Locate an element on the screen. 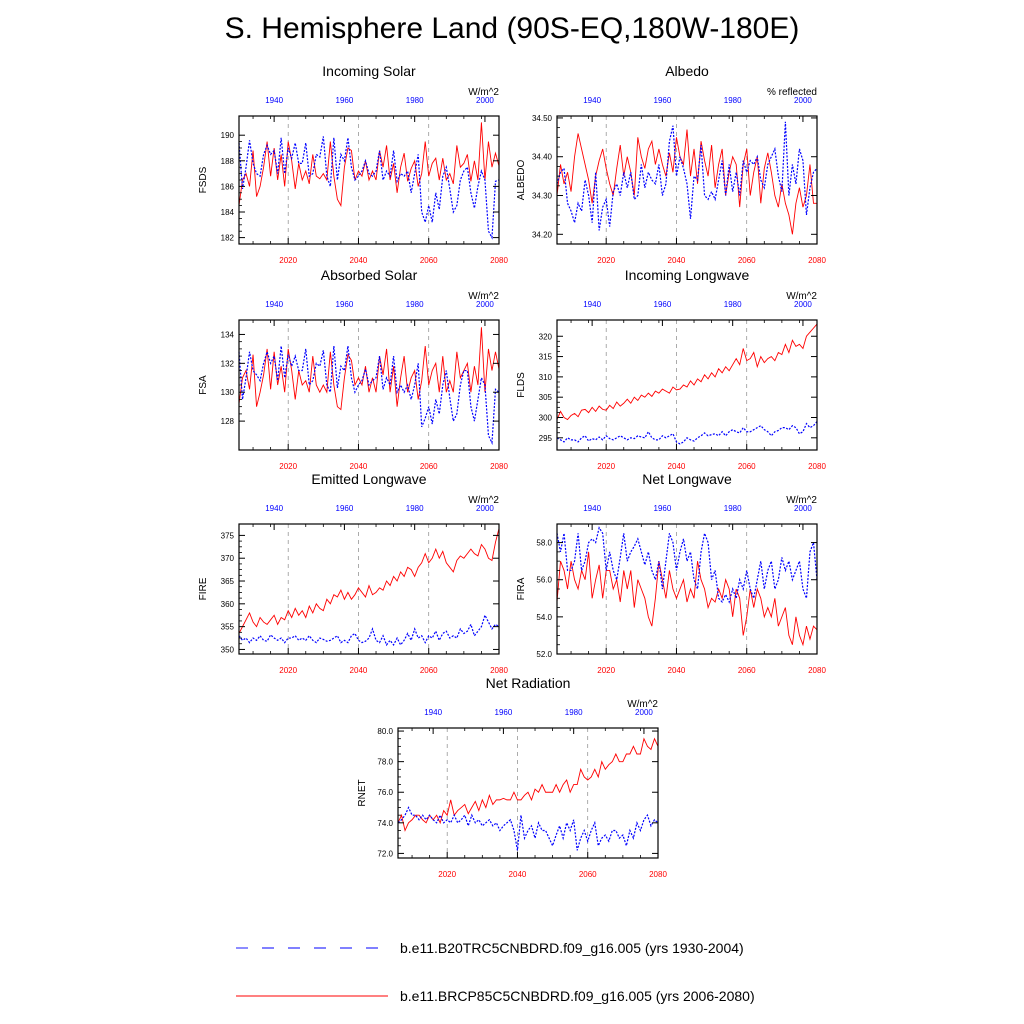 Image resolution: width=1024 pixels, height=1024 pixels. fsds-xtick-top-label: 1940 is located at coordinates (274, 100).